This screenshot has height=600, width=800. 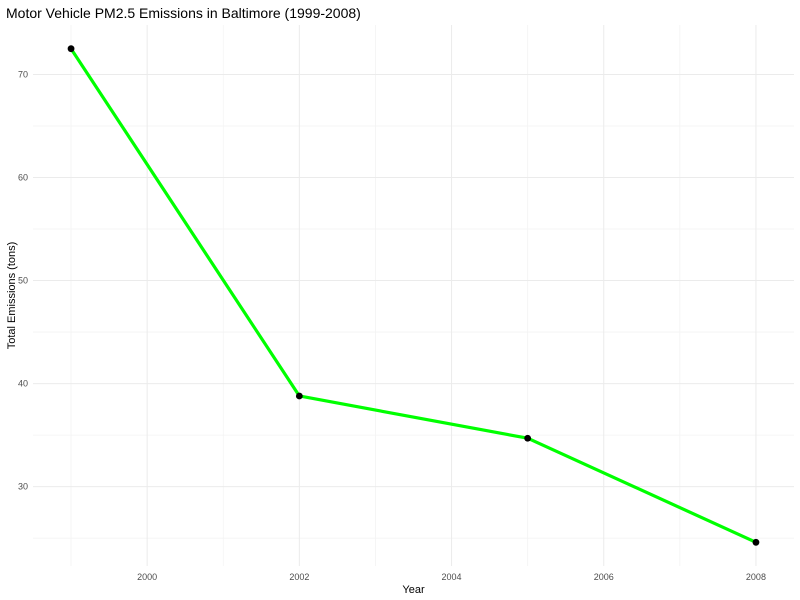 I want to click on x-tick-label: 2000, so click(x=147, y=577).